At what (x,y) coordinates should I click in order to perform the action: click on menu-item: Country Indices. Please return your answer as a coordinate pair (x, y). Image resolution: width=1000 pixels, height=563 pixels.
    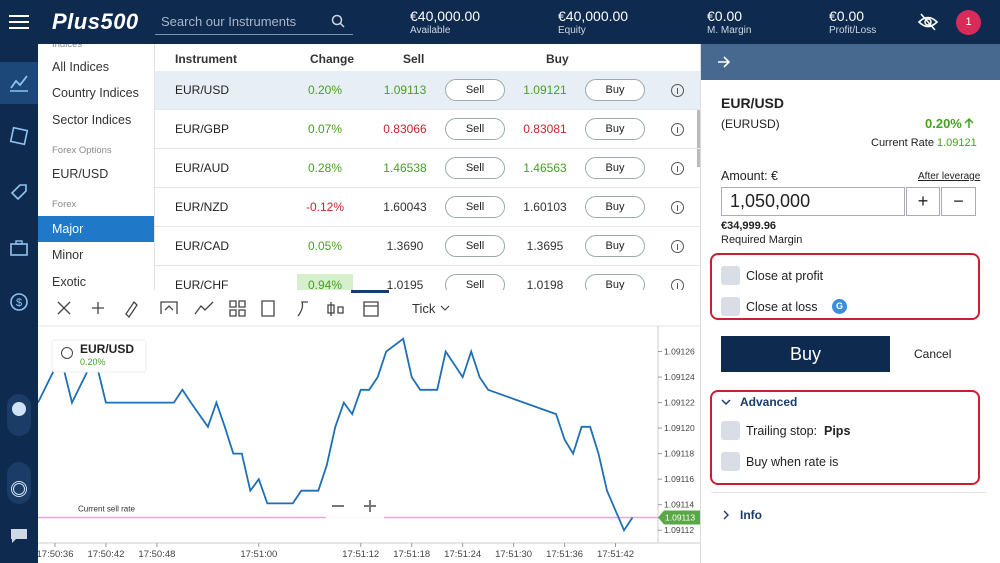
    Looking at the image, I should click on (95, 93).